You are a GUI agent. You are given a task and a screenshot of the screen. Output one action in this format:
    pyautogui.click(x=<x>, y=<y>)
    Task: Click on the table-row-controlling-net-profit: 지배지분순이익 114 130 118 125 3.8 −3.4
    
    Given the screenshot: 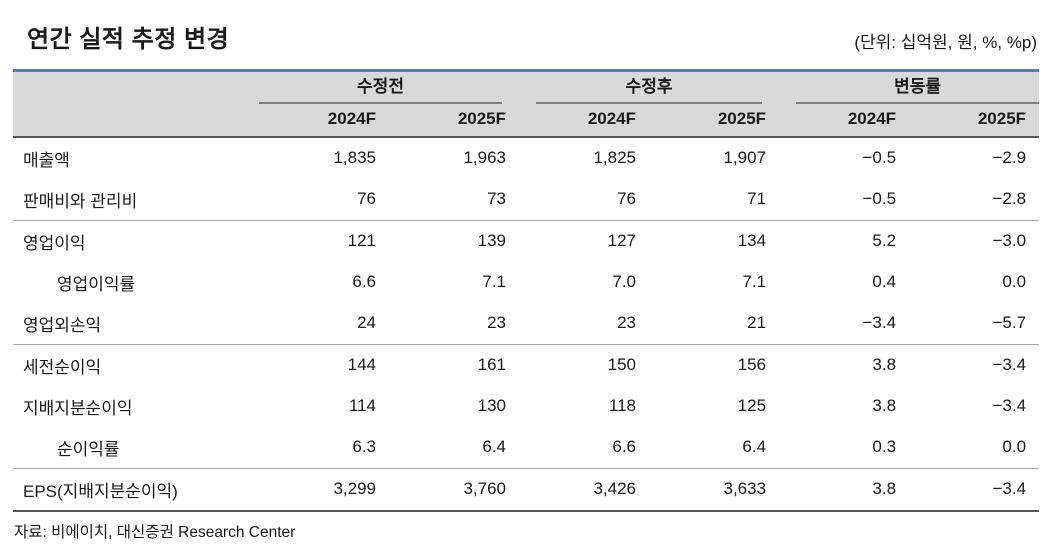 What is the action you would take?
    pyautogui.click(x=526, y=406)
    